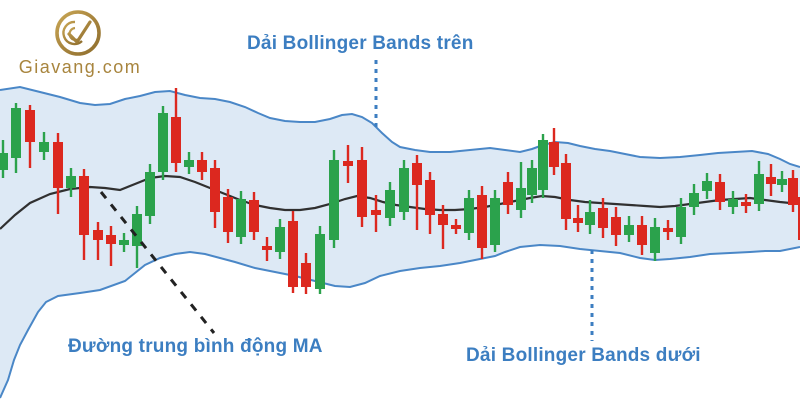 The width and height of the screenshot is (800, 400). What do you see at coordinates (80, 67) in the screenshot?
I see `giavang-logo-text: Giavang.com` at bounding box center [80, 67].